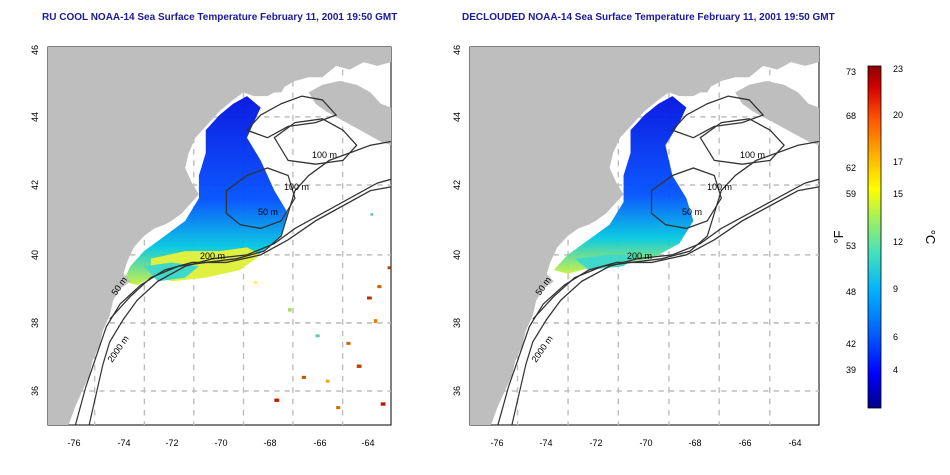  What do you see at coordinates (851, 116) in the screenshot?
I see `fahrenheit-tick: 68` at bounding box center [851, 116].